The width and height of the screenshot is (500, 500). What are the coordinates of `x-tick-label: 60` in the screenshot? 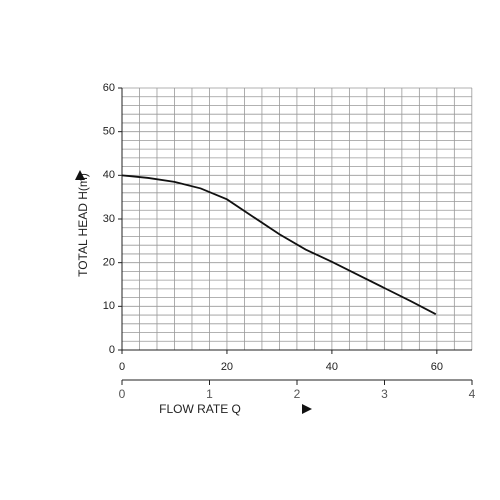 It's located at (437, 367).